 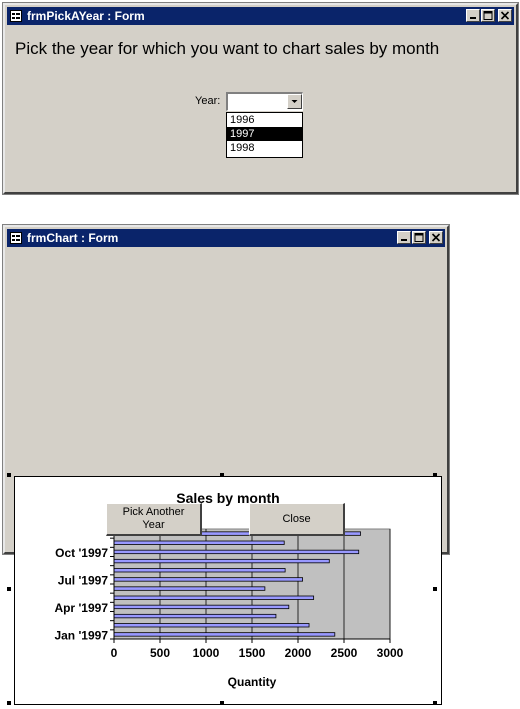 I want to click on chevron-down-icon, so click(x=294, y=101).